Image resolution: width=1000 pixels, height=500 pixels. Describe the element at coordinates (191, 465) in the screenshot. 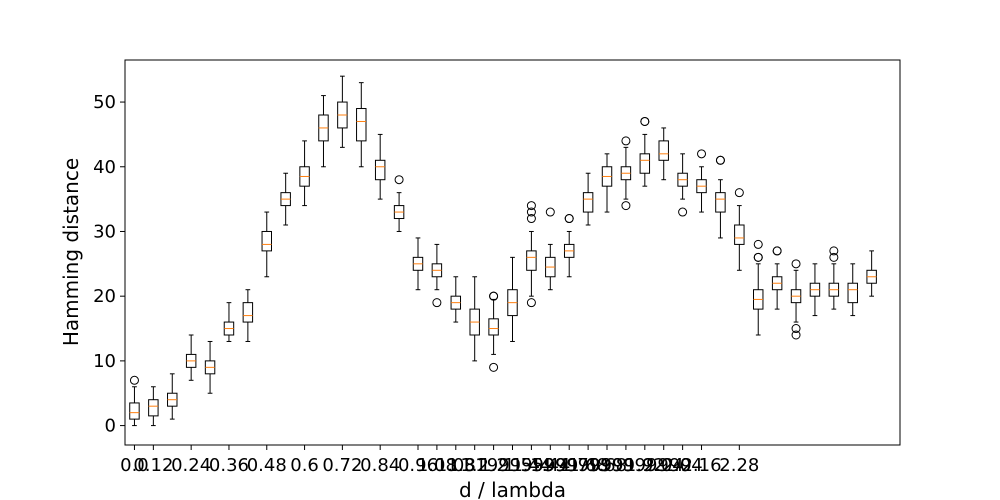

I see `x-tick-label: 0.24` at that location.